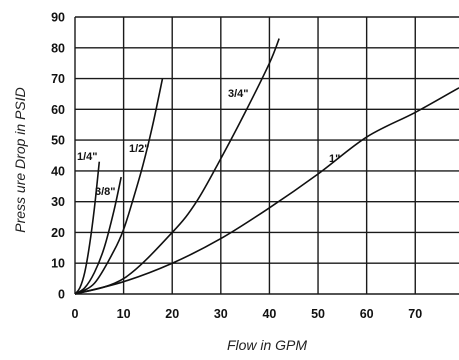  I want to click on y-tick-label: 80, so click(58, 48).